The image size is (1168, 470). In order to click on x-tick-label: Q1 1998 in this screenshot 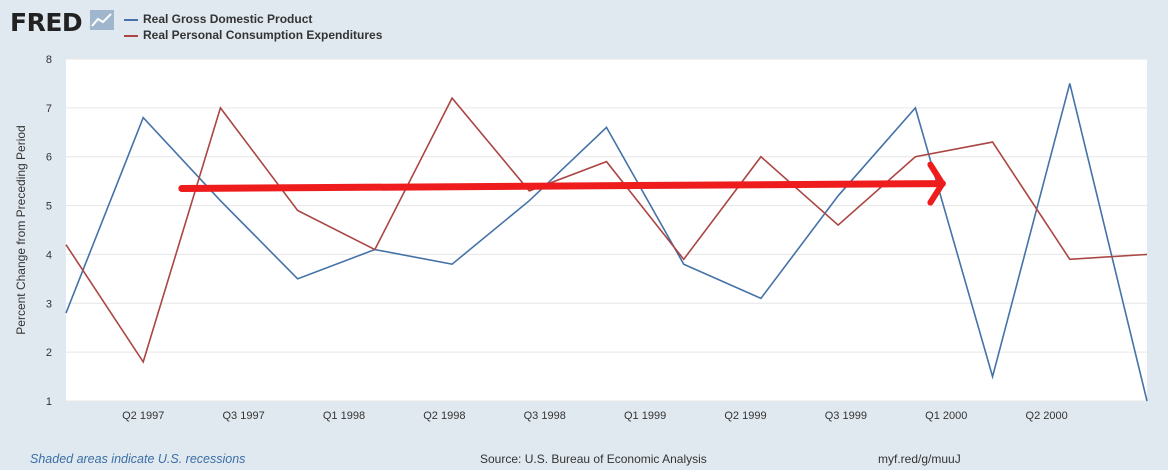, I will do `click(344, 416)`.